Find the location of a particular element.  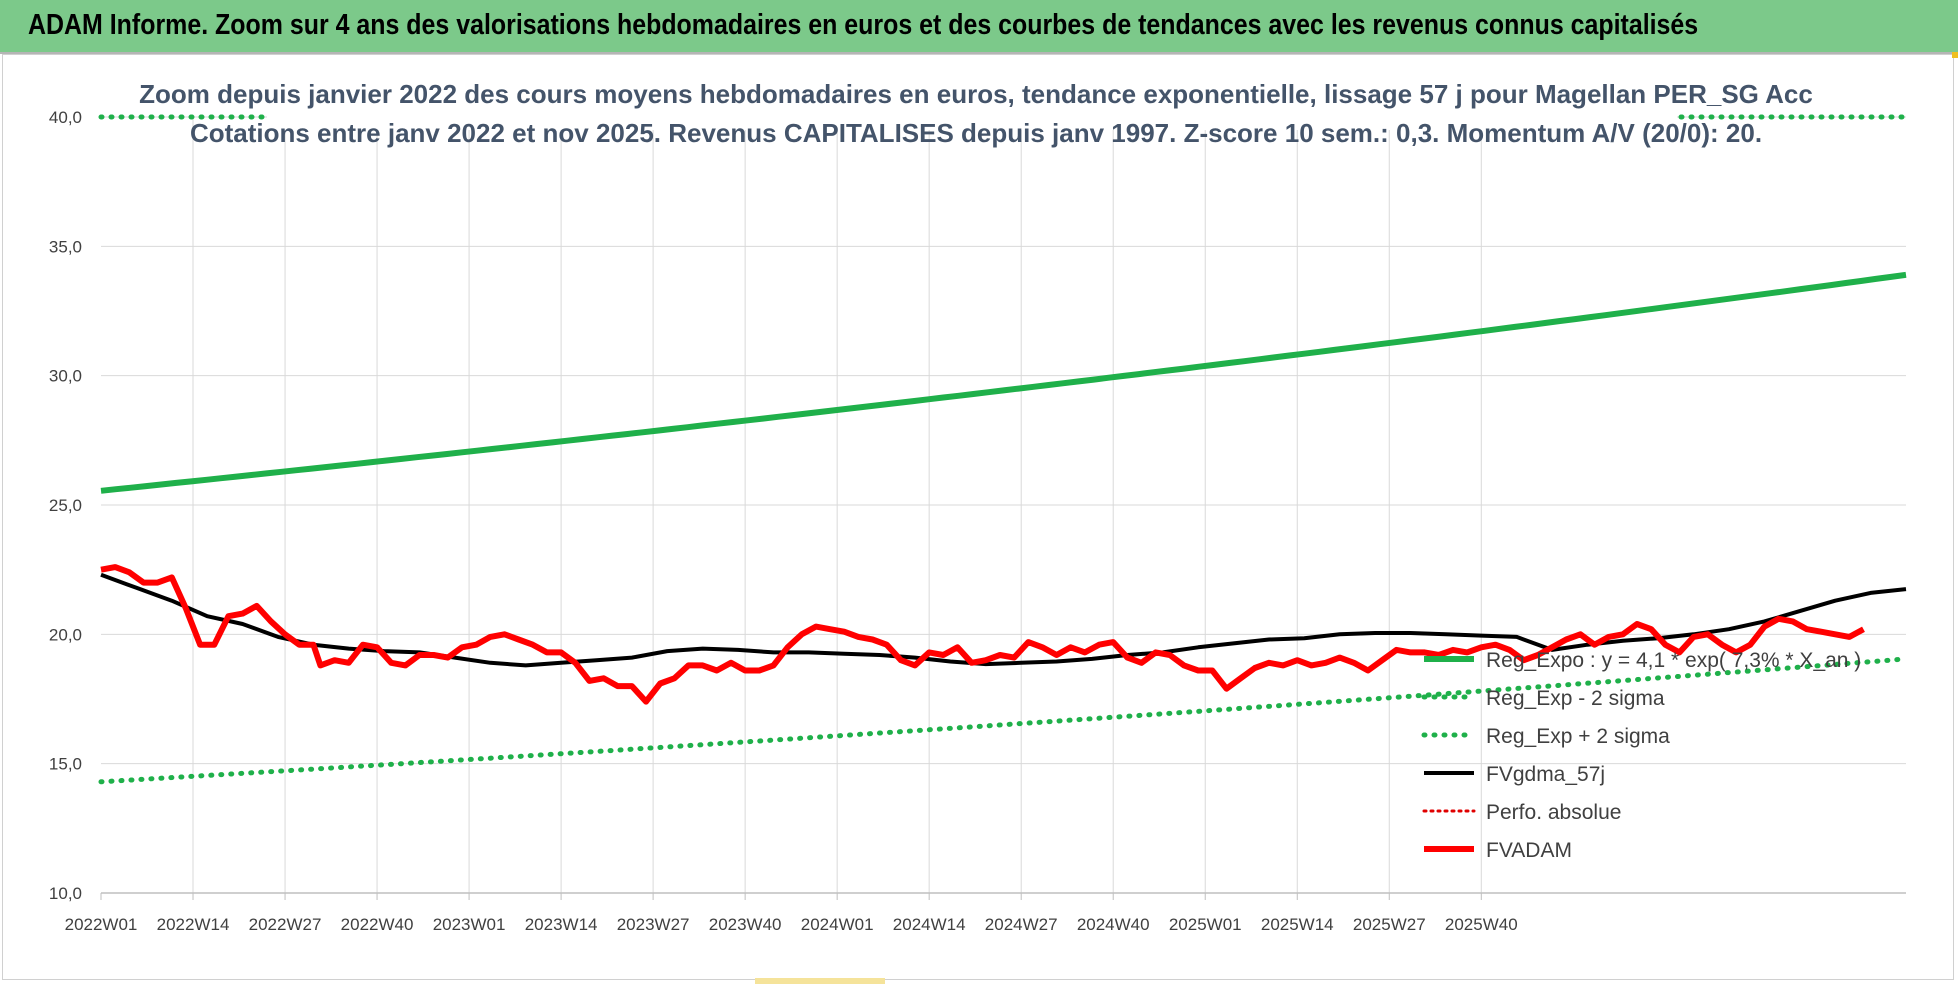

price-line-fvadam is located at coordinates (982, 634).